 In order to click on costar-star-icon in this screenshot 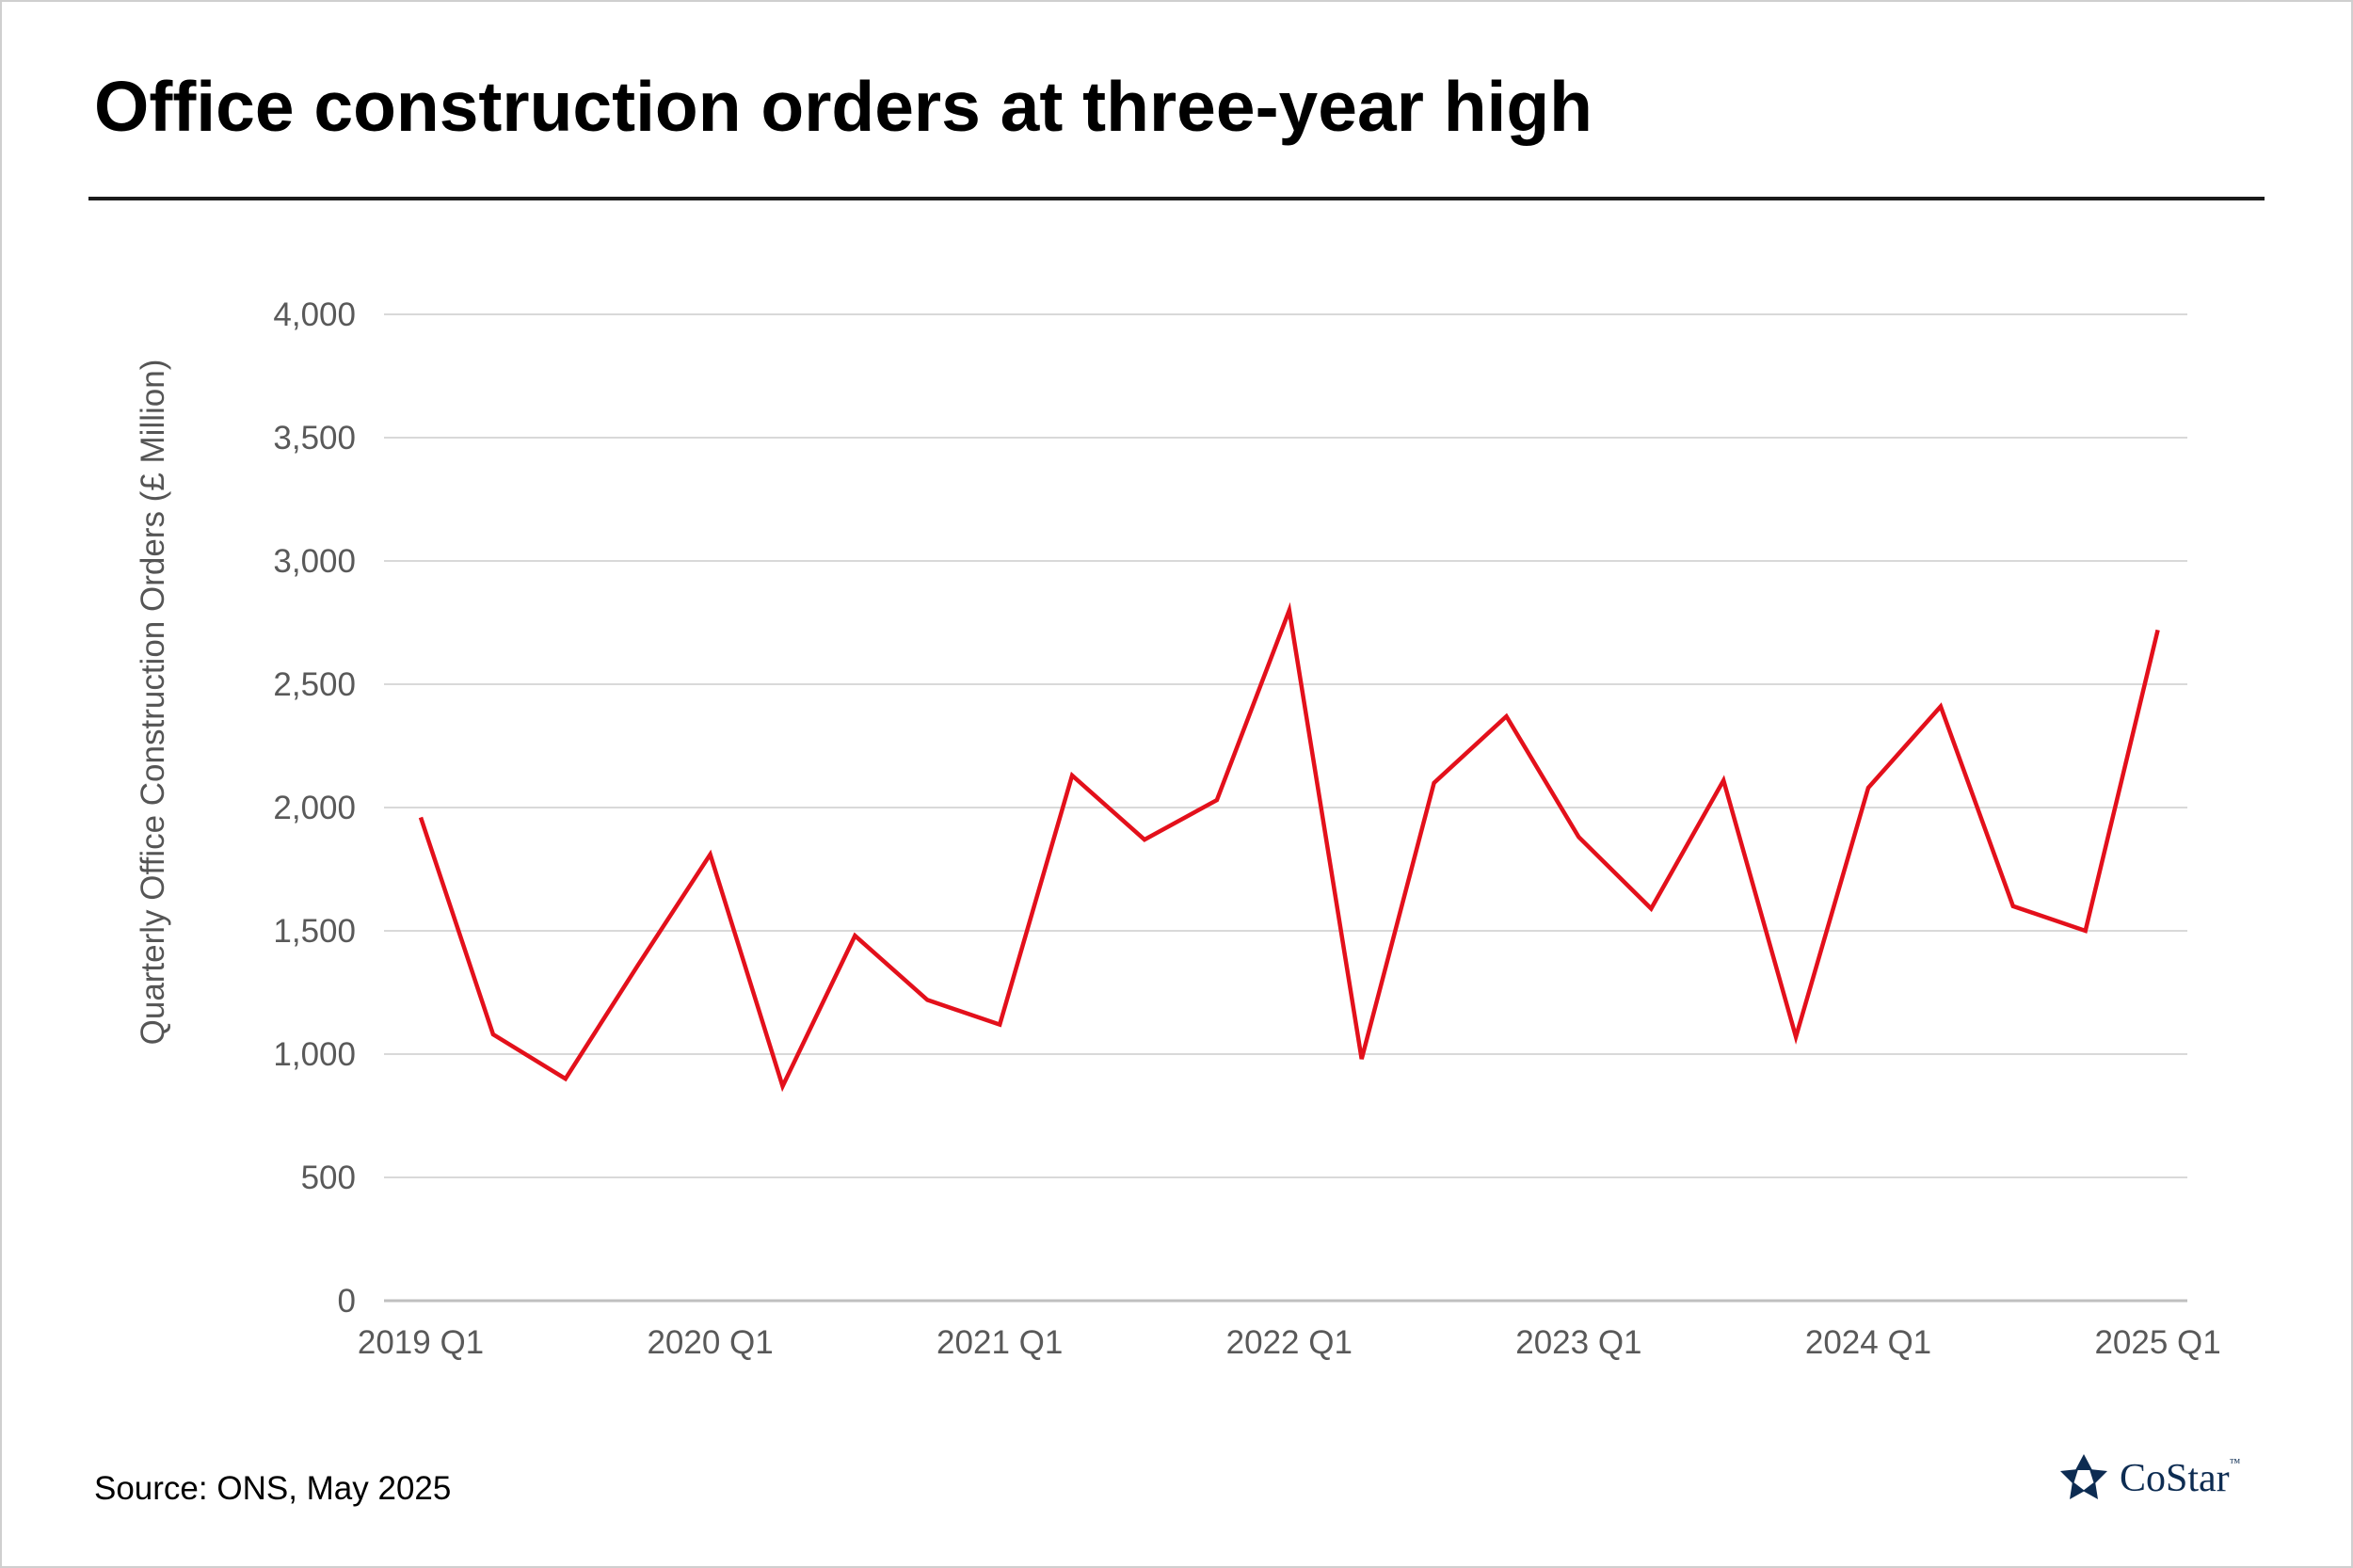, I will do `click(2083, 1478)`.